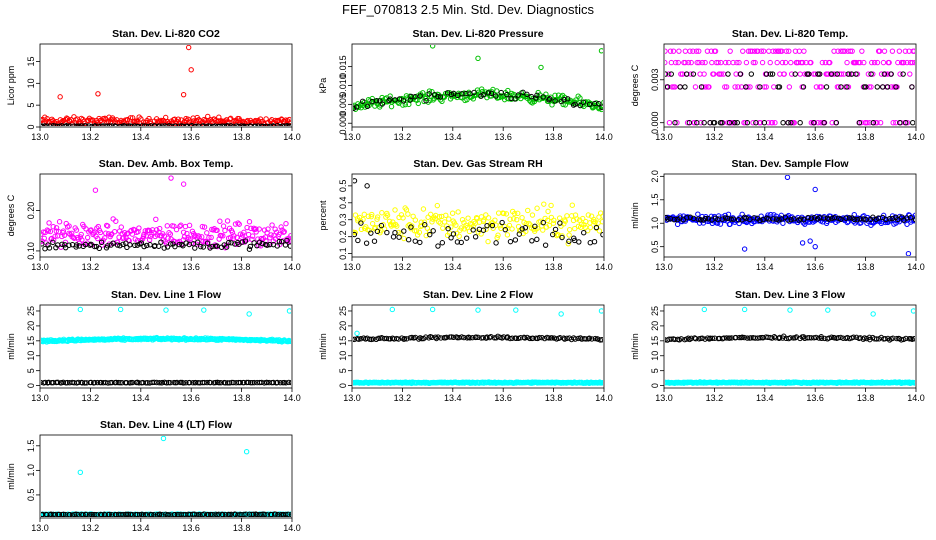  Describe the element at coordinates (478, 295) in the screenshot. I see `panel-title: Stan. Dev. Line 2 Flow` at that location.